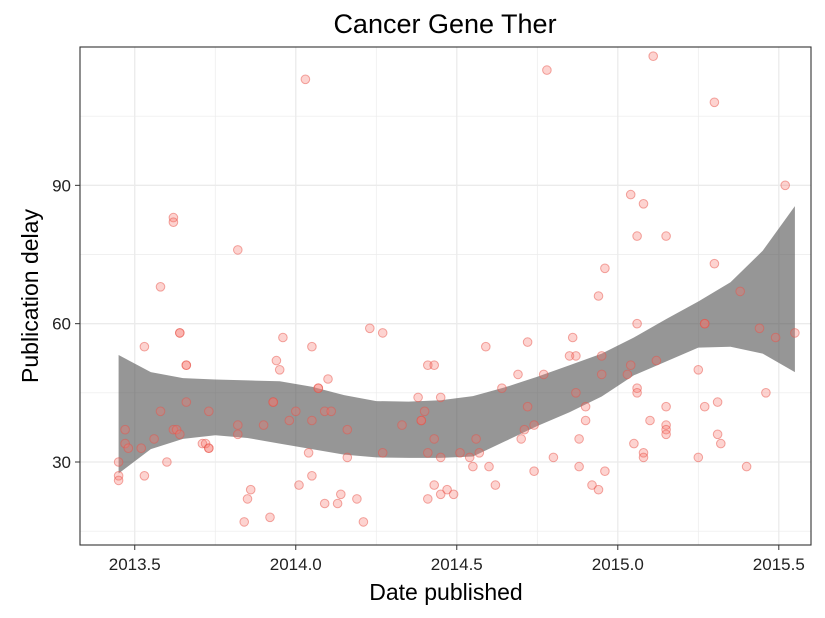  Describe the element at coordinates (61, 462) in the screenshot. I see `y-tick-label: 30` at that location.